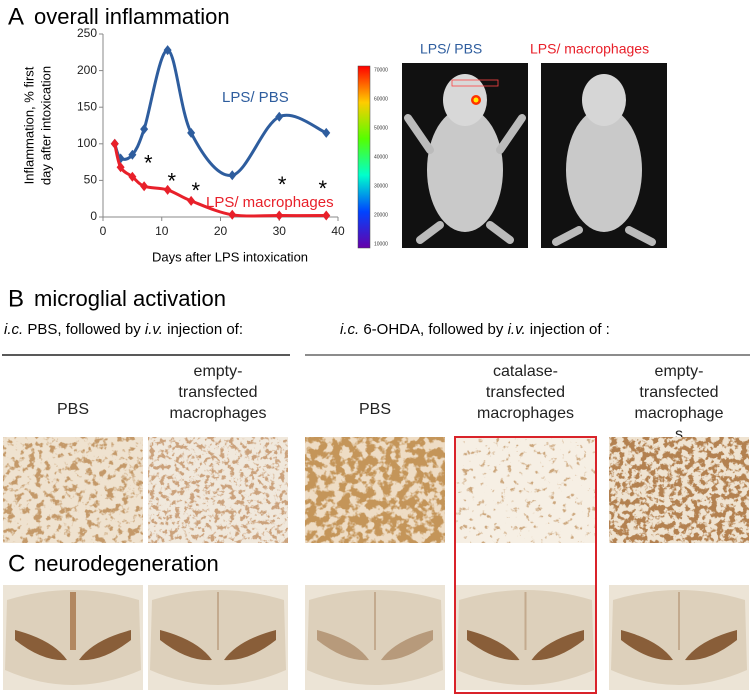 Image resolution: width=755 pixels, height=694 pixels. I want to click on colorbar, so click(364, 157).